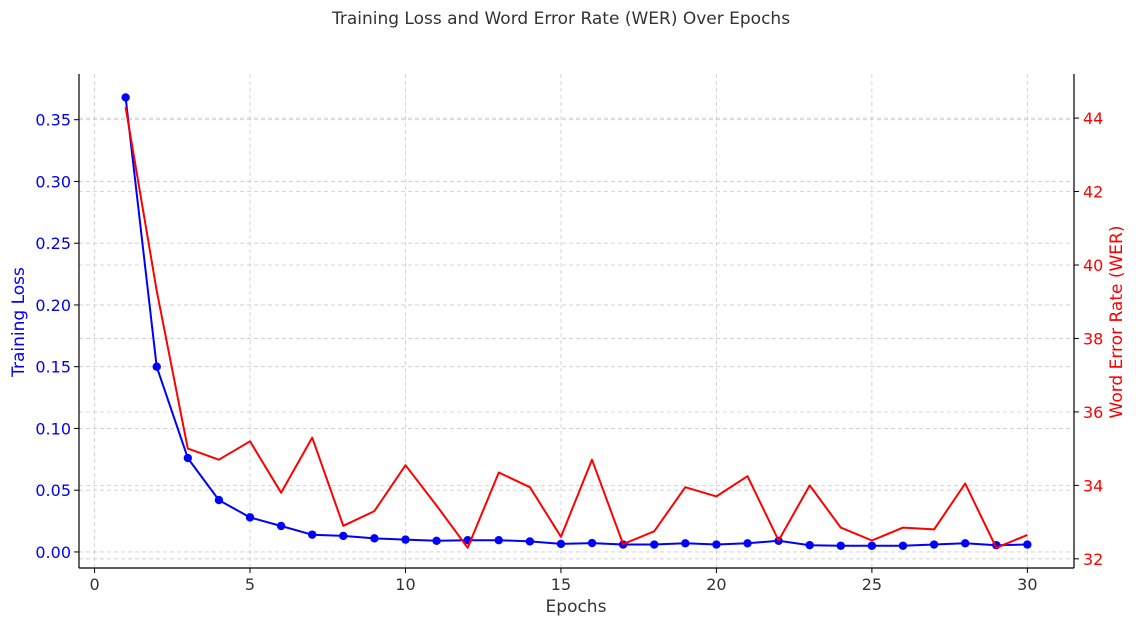 The width and height of the screenshot is (1136, 626). I want to click on y-left-tick-label: 0.30, so click(53, 181).